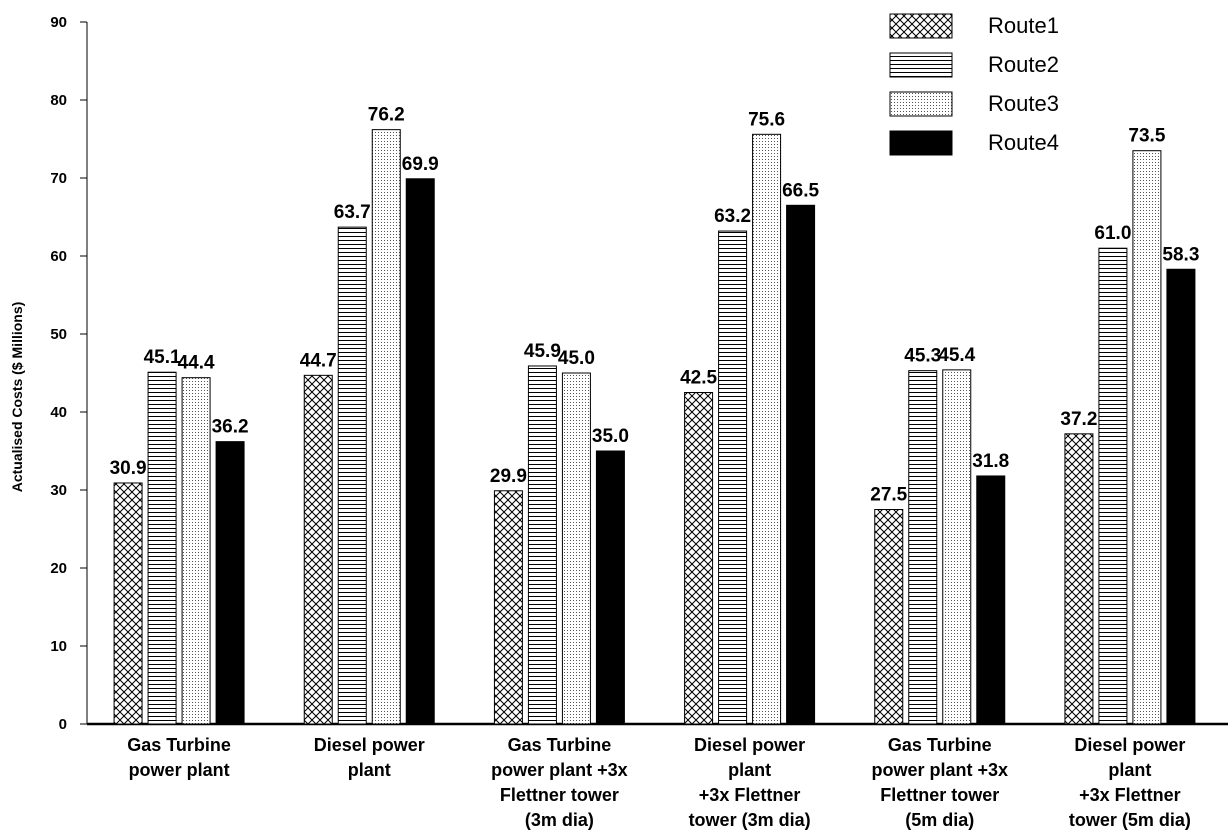 Image resolution: width=1231 pixels, height=840 pixels. Describe the element at coordinates (58, 490) in the screenshot. I see `y-tick-label: 30` at that location.